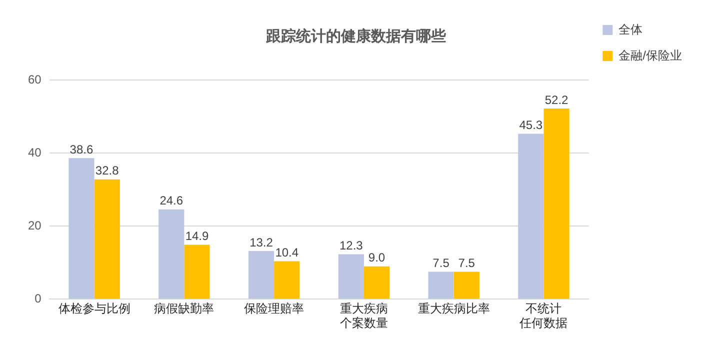 This screenshot has height=338, width=702. I want to click on x-tick-label: 不统计任何数据, so click(543, 316).